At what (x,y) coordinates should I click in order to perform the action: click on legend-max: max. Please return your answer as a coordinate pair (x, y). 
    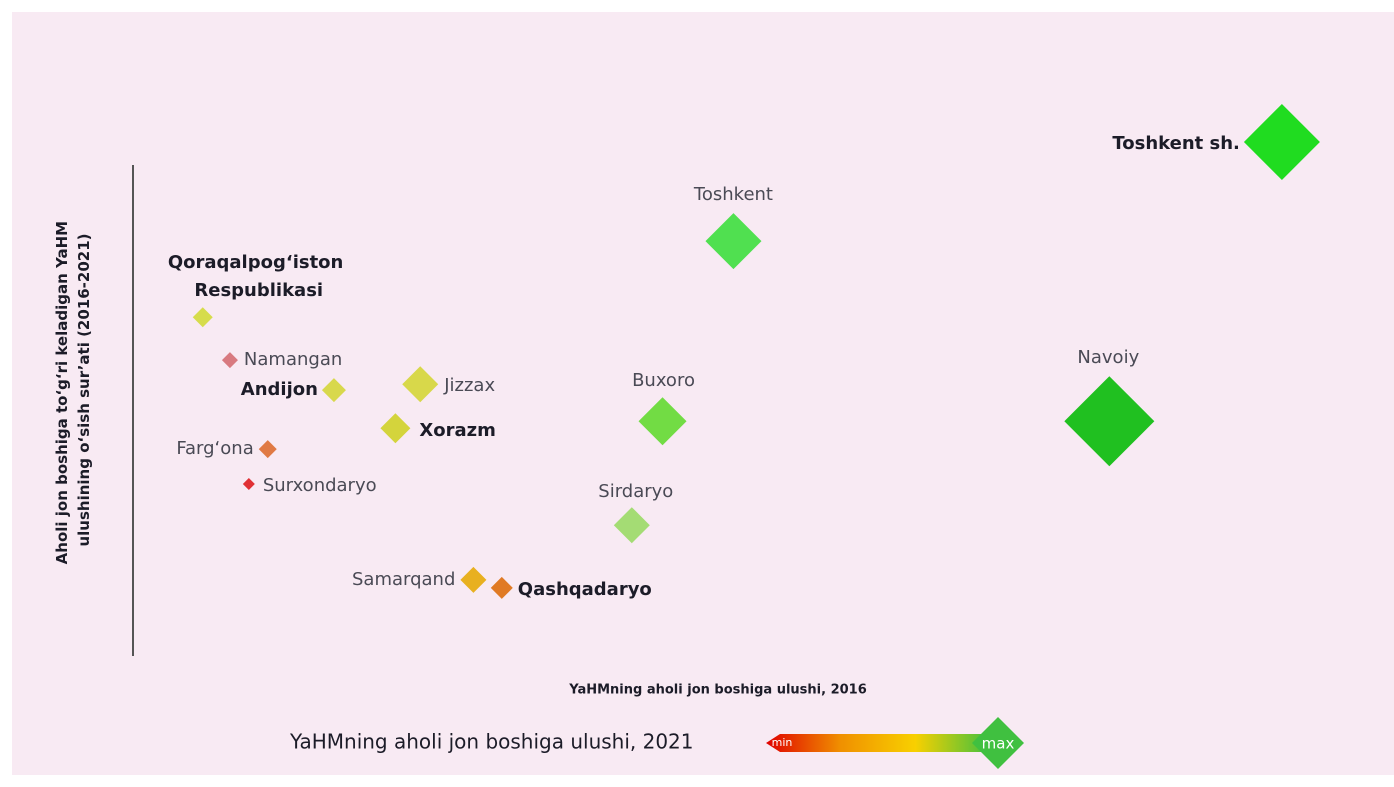
    Looking at the image, I should click on (998, 744).